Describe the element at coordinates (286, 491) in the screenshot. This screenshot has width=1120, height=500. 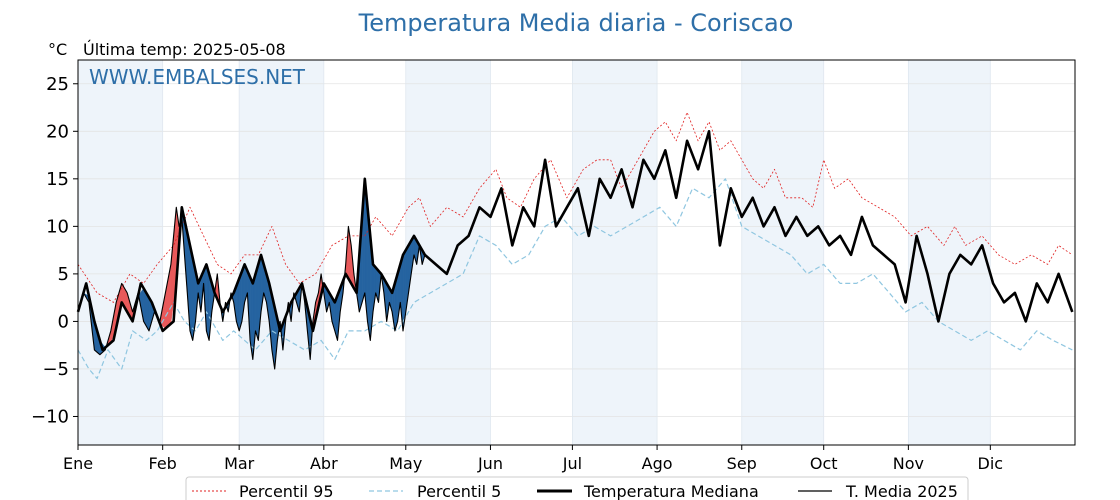
I see `legend-label-p95: Percentil 95` at that location.